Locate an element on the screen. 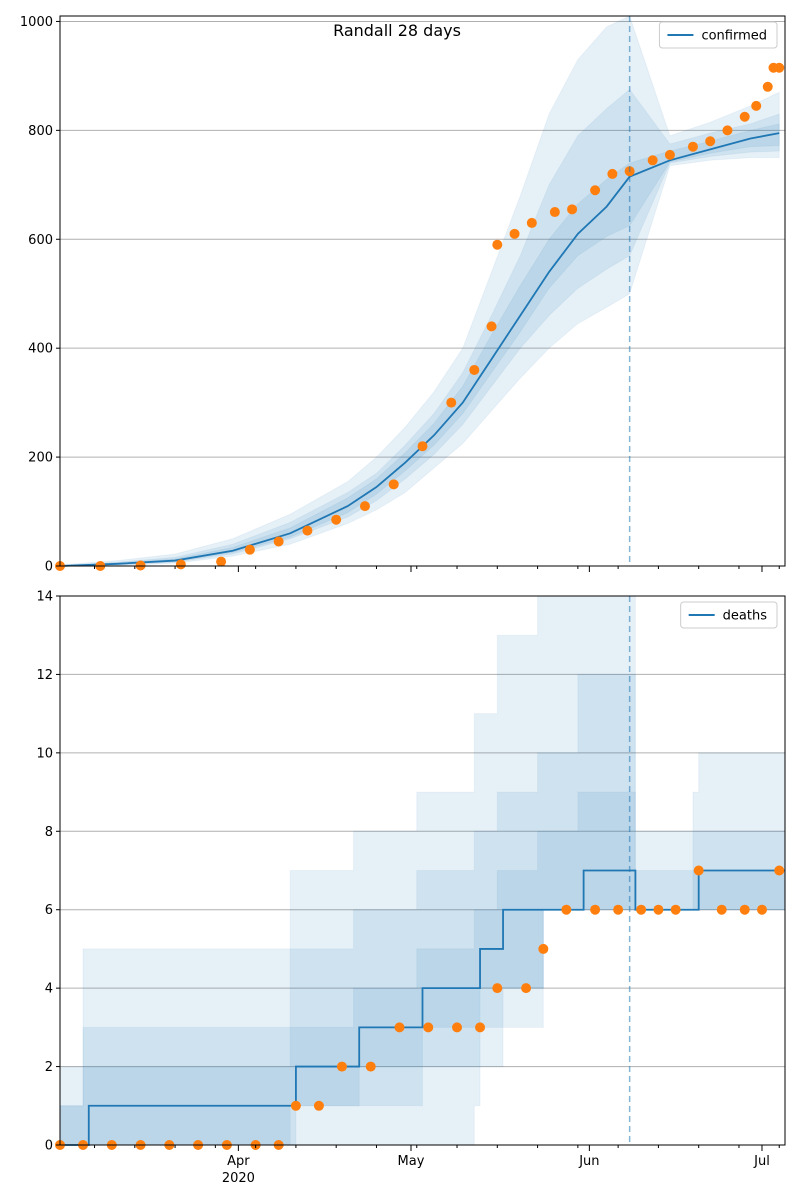  y-tick-label: 400 is located at coordinates (40, 349).